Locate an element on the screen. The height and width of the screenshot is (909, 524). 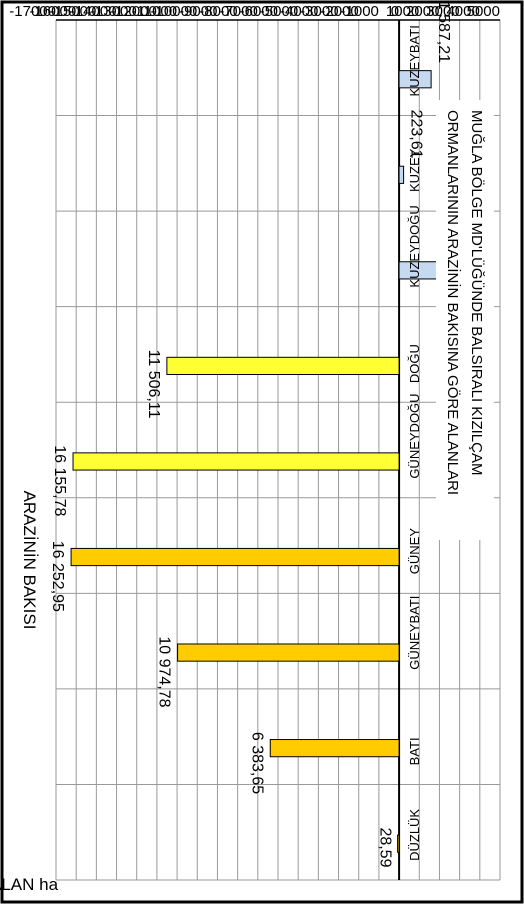
y-axis-label: ALAN ha is located at coordinates (29, 884).